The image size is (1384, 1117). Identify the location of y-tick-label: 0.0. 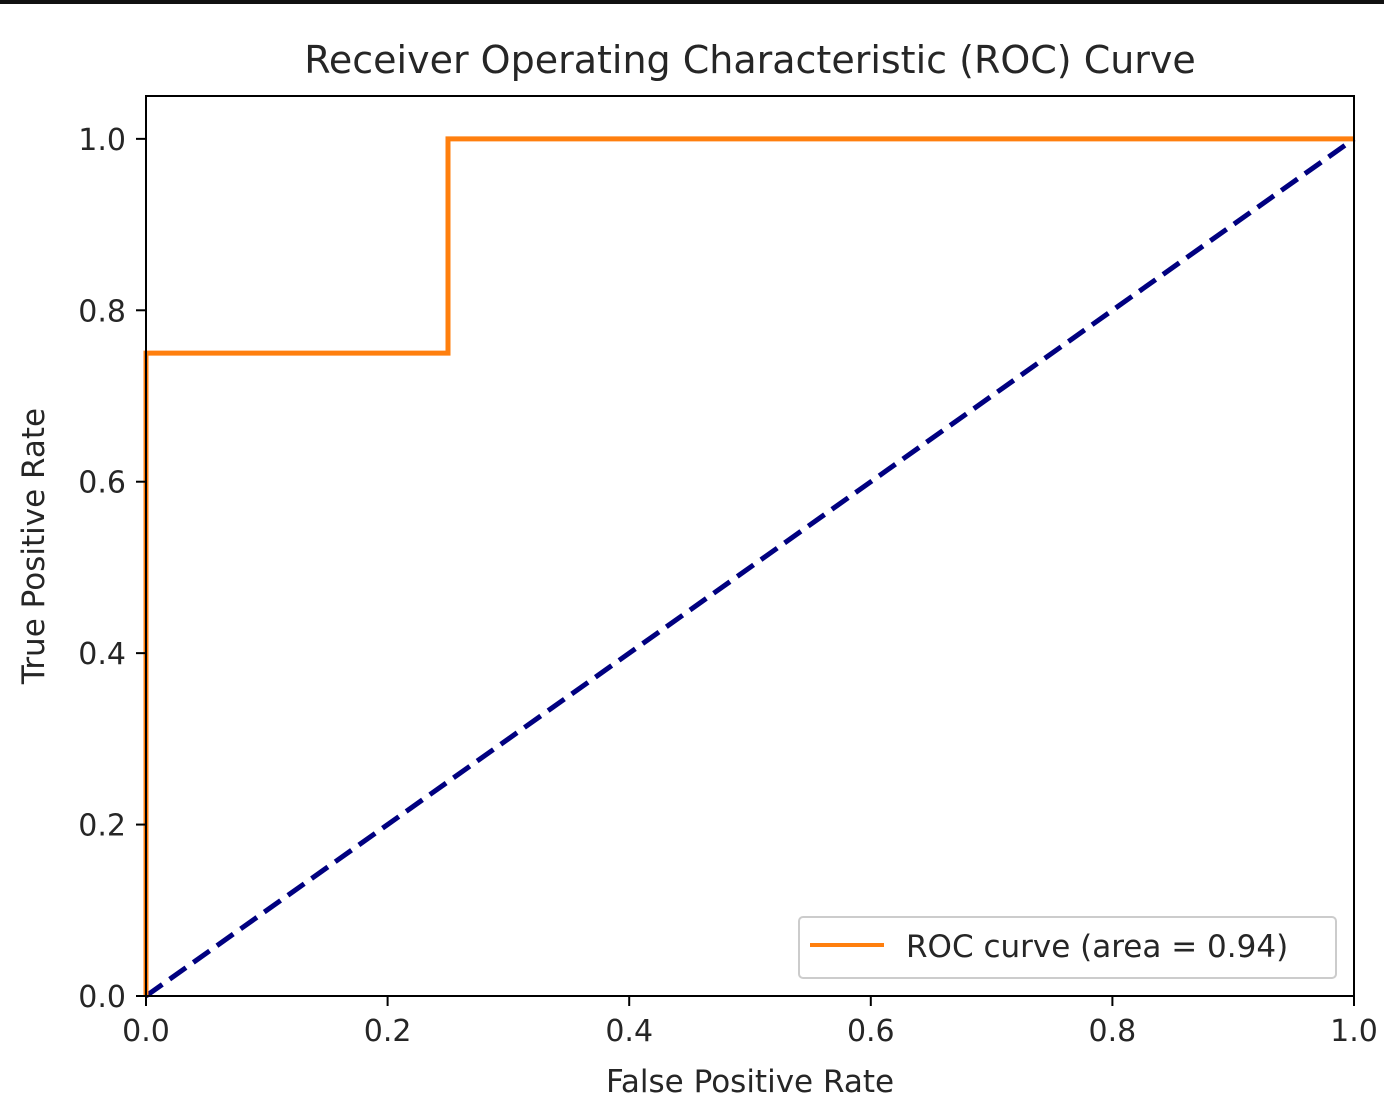
(102, 997).